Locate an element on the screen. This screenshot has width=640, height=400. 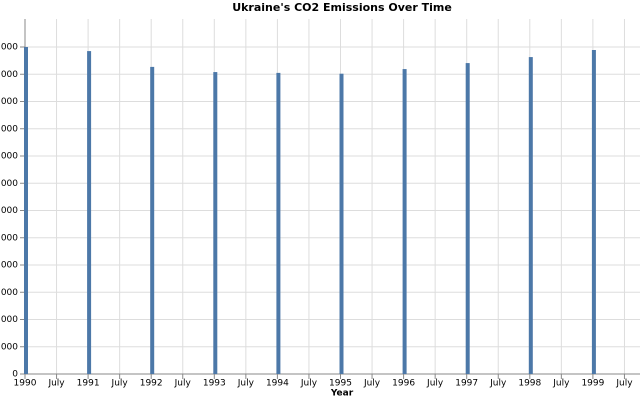
y-tick-label: 100,000 is located at coordinates (9, 102).